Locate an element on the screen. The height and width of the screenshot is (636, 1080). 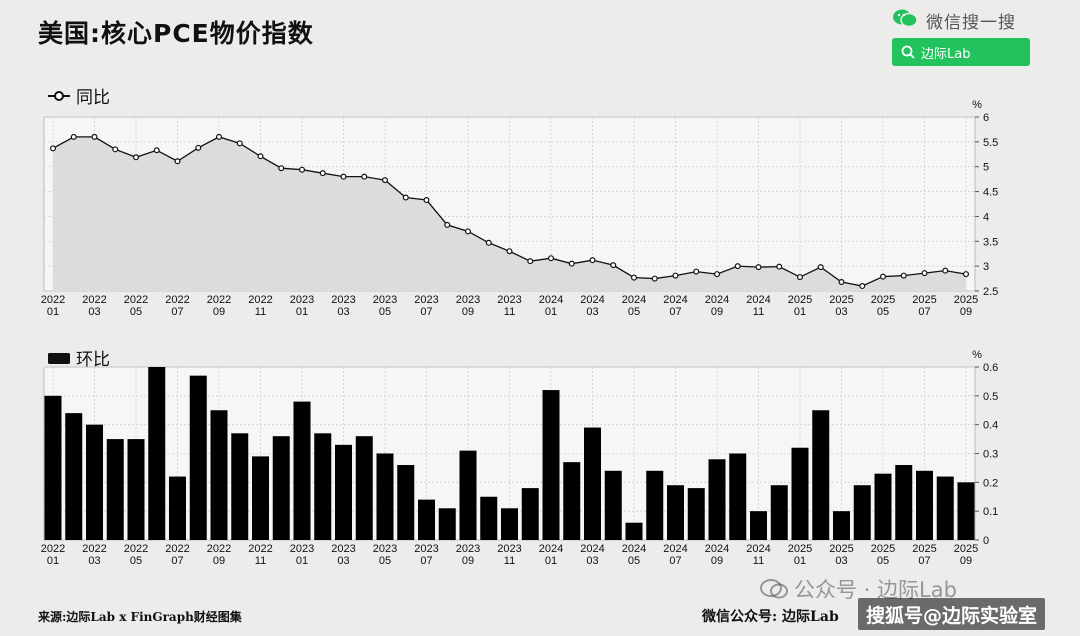
search-icon is located at coordinates (908, 52).